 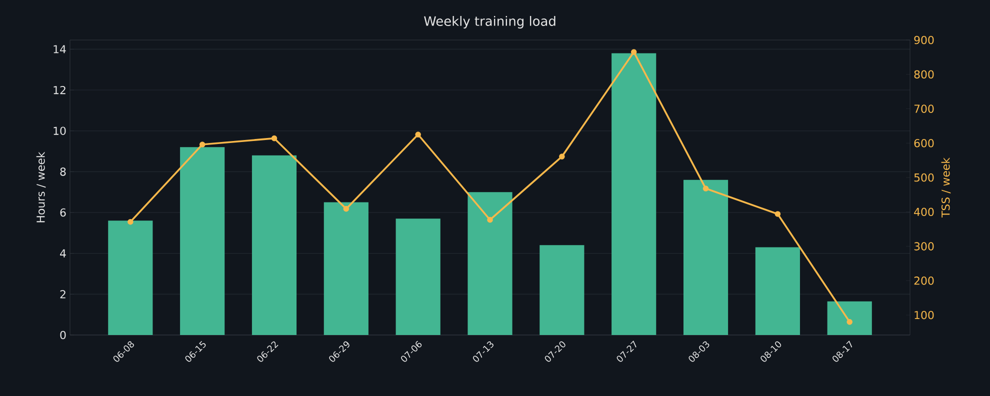 What do you see at coordinates (41, 187) in the screenshot?
I see `y-axis-title: Hours / week` at bounding box center [41, 187].